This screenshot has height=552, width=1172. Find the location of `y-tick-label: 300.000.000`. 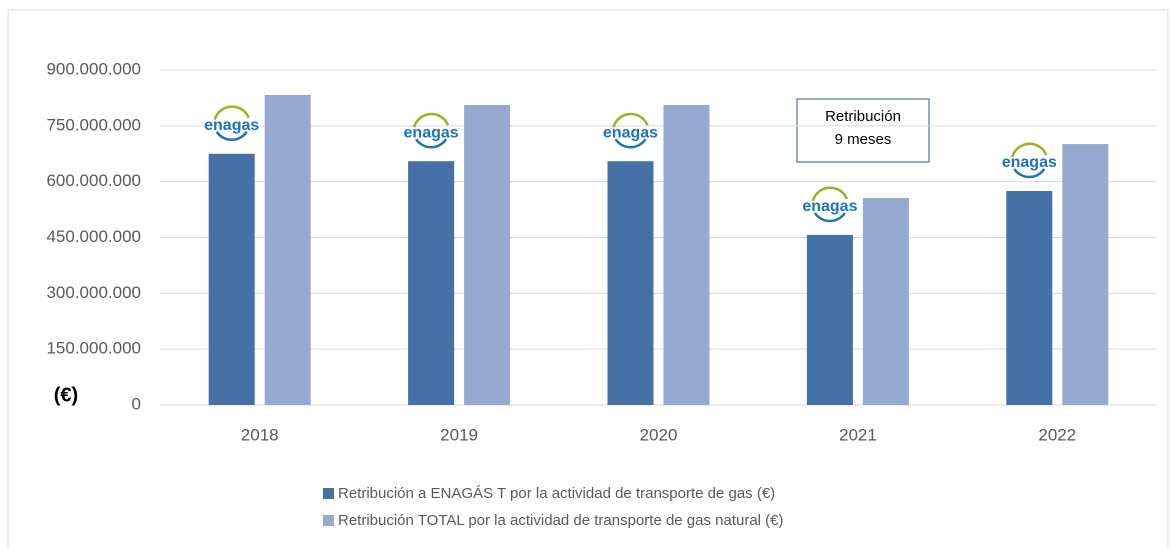

y-tick-label: 300.000.000 is located at coordinates (93, 292).